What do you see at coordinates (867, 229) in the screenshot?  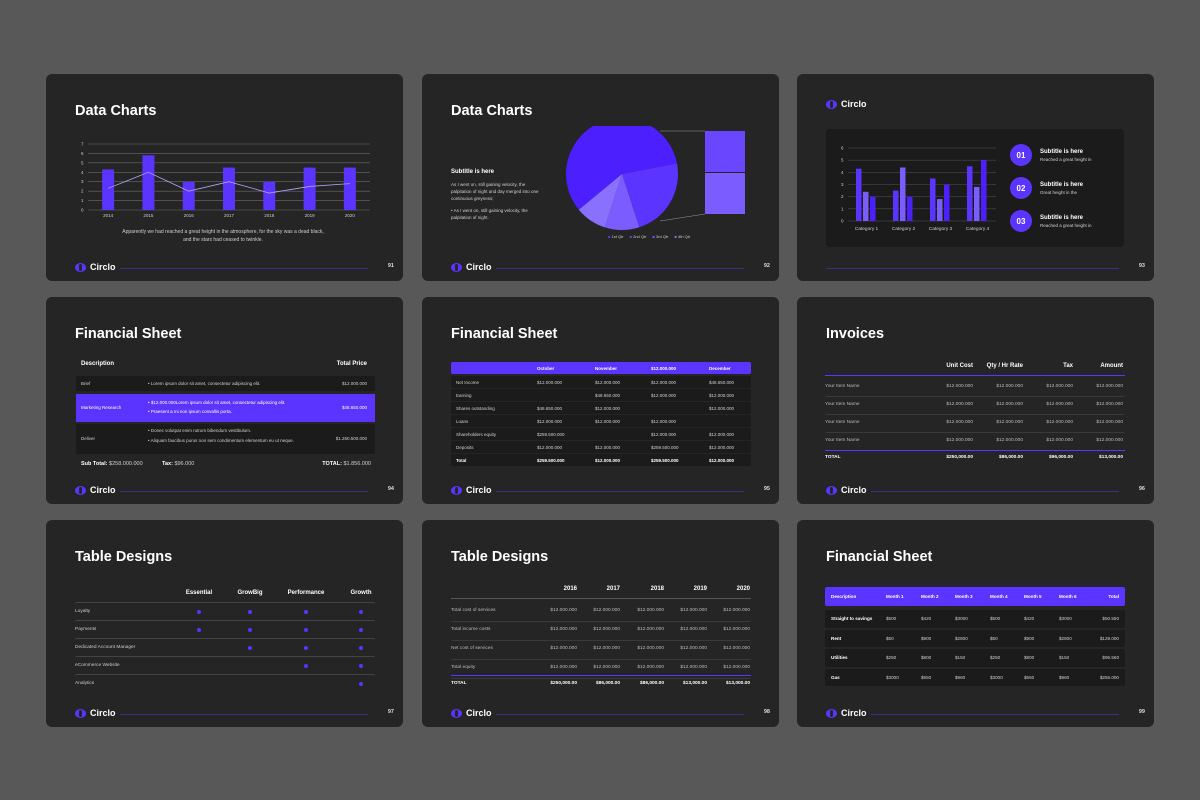 I see `x-tick-label: Category 1` at bounding box center [867, 229].